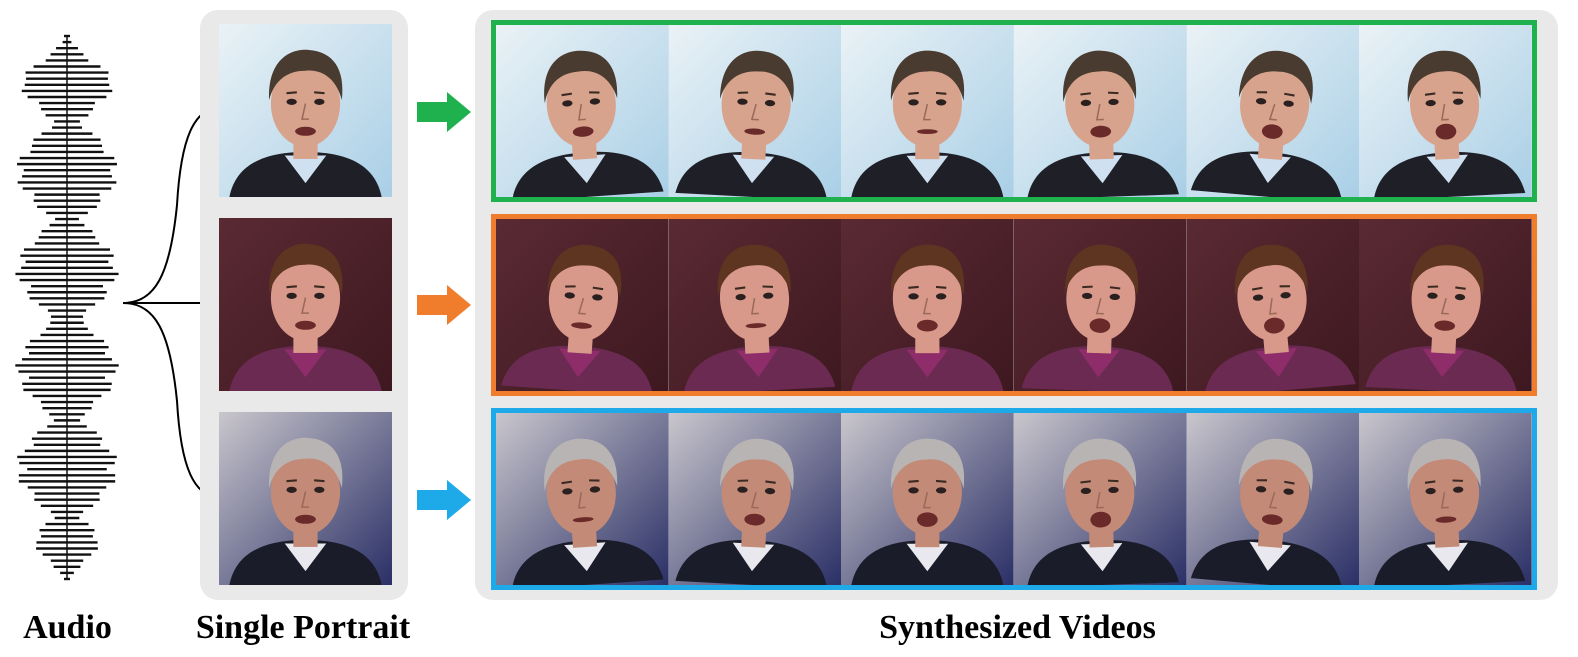 Image resolution: width=1578 pixels, height=657 pixels. Describe the element at coordinates (303, 627) in the screenshot. I see `single-portrait-caption: Single Portrait` at that location.